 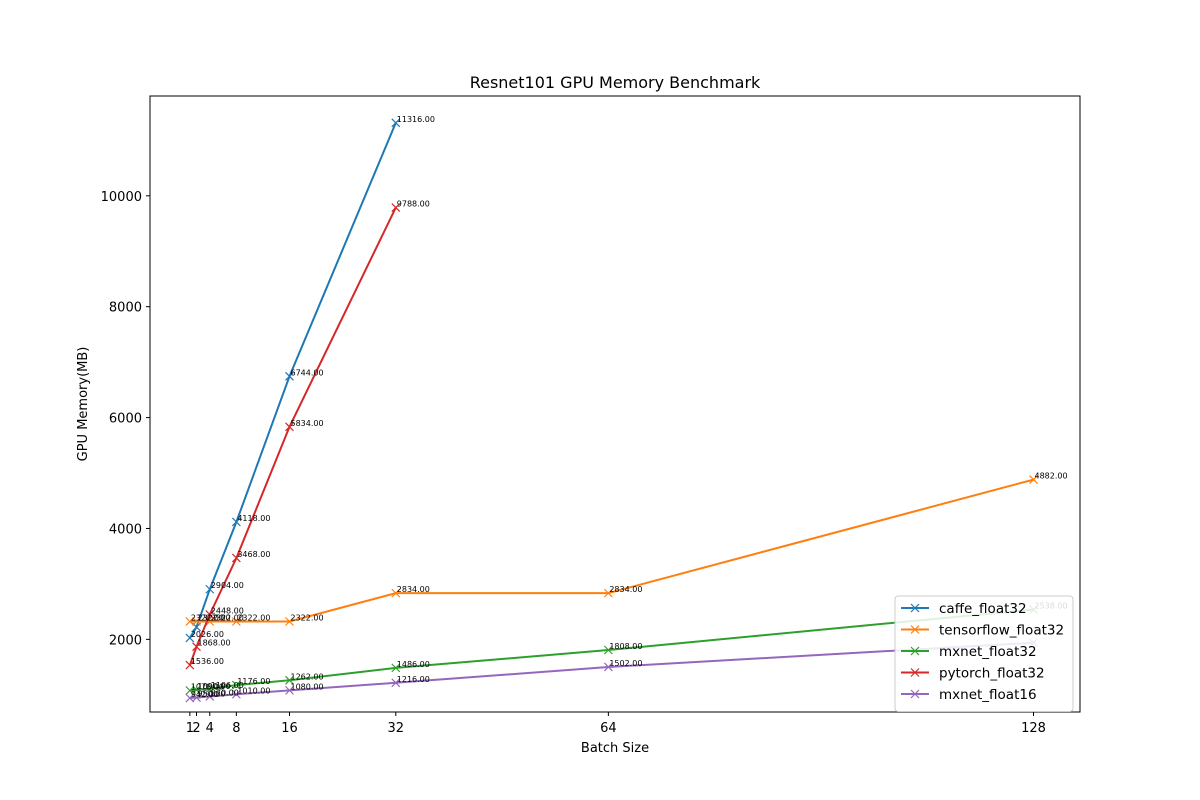 I want to click on data-label: 1486.00, so click(x=413, y=664).